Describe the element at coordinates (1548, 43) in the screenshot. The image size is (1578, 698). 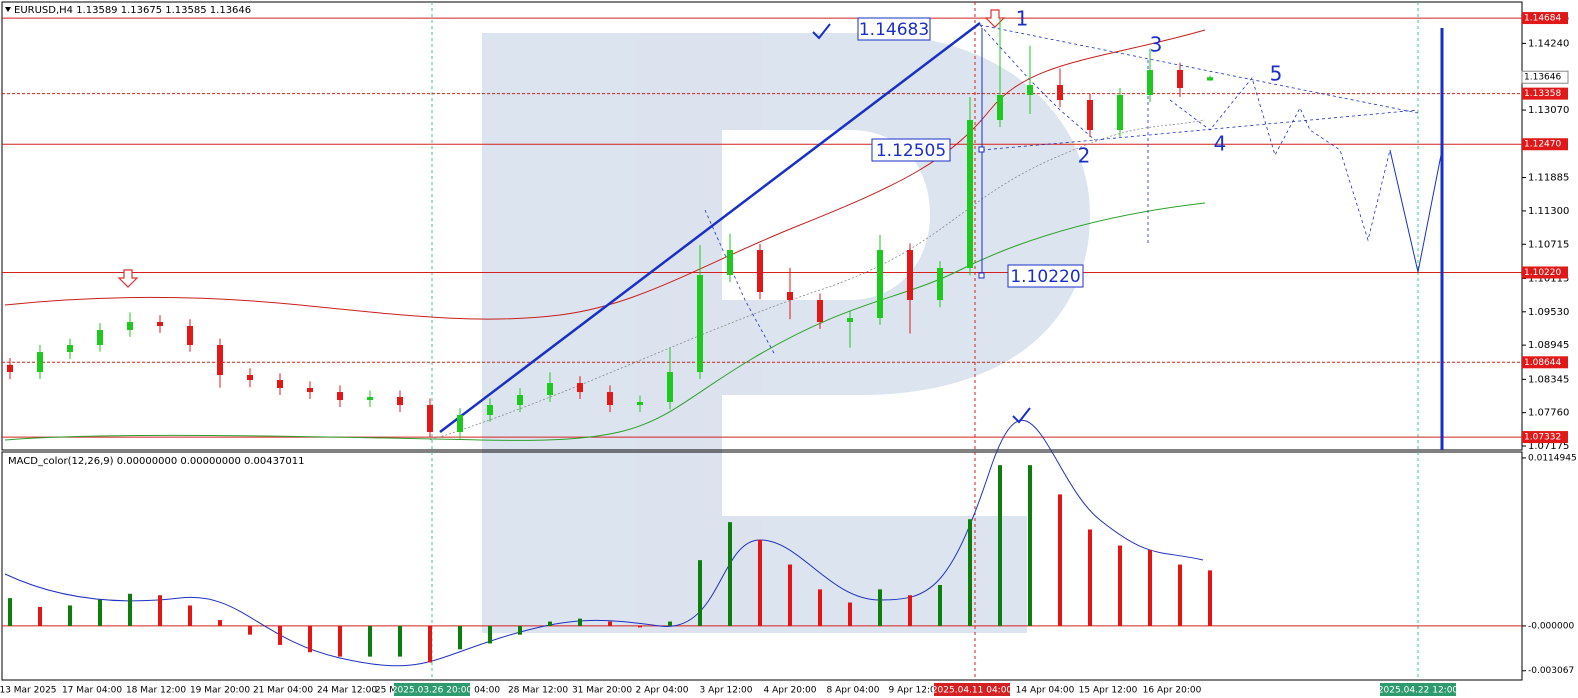
I see `y-tick-label: 1.14240` at that location.